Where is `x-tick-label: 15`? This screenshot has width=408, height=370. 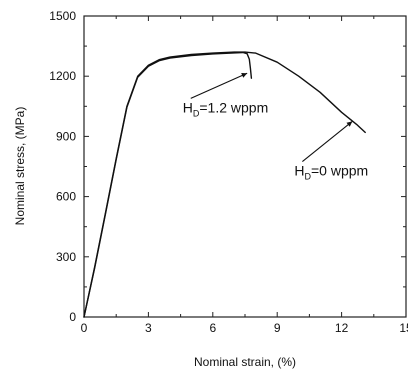
x-tick-label: 15 is located at coordinates (403, 328).